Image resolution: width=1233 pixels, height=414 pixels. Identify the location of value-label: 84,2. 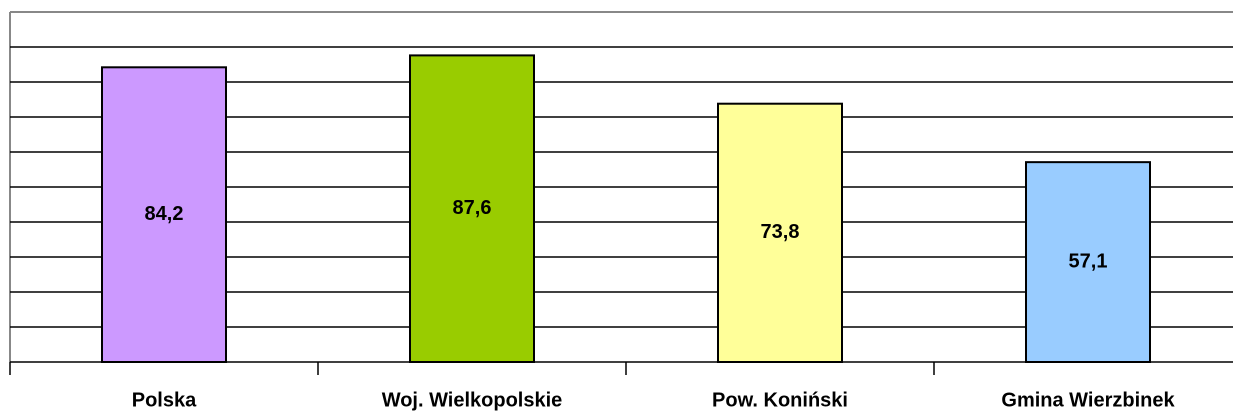
(164, 214).